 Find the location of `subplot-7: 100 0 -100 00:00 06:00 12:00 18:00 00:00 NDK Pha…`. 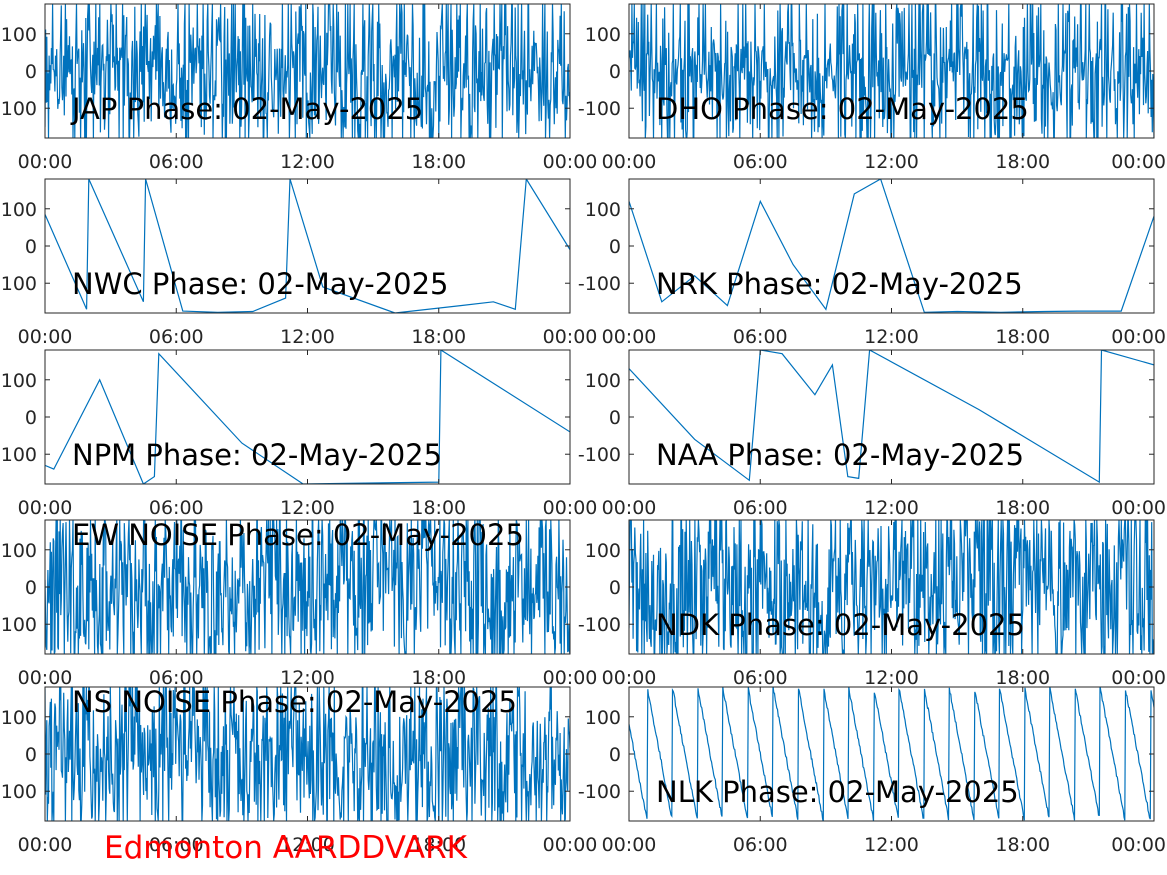

subplot-7: 100 0 -100 00:00 06:00 12:00 18:00 00:00 NDK Pha… is located at coordinates (872, 604).